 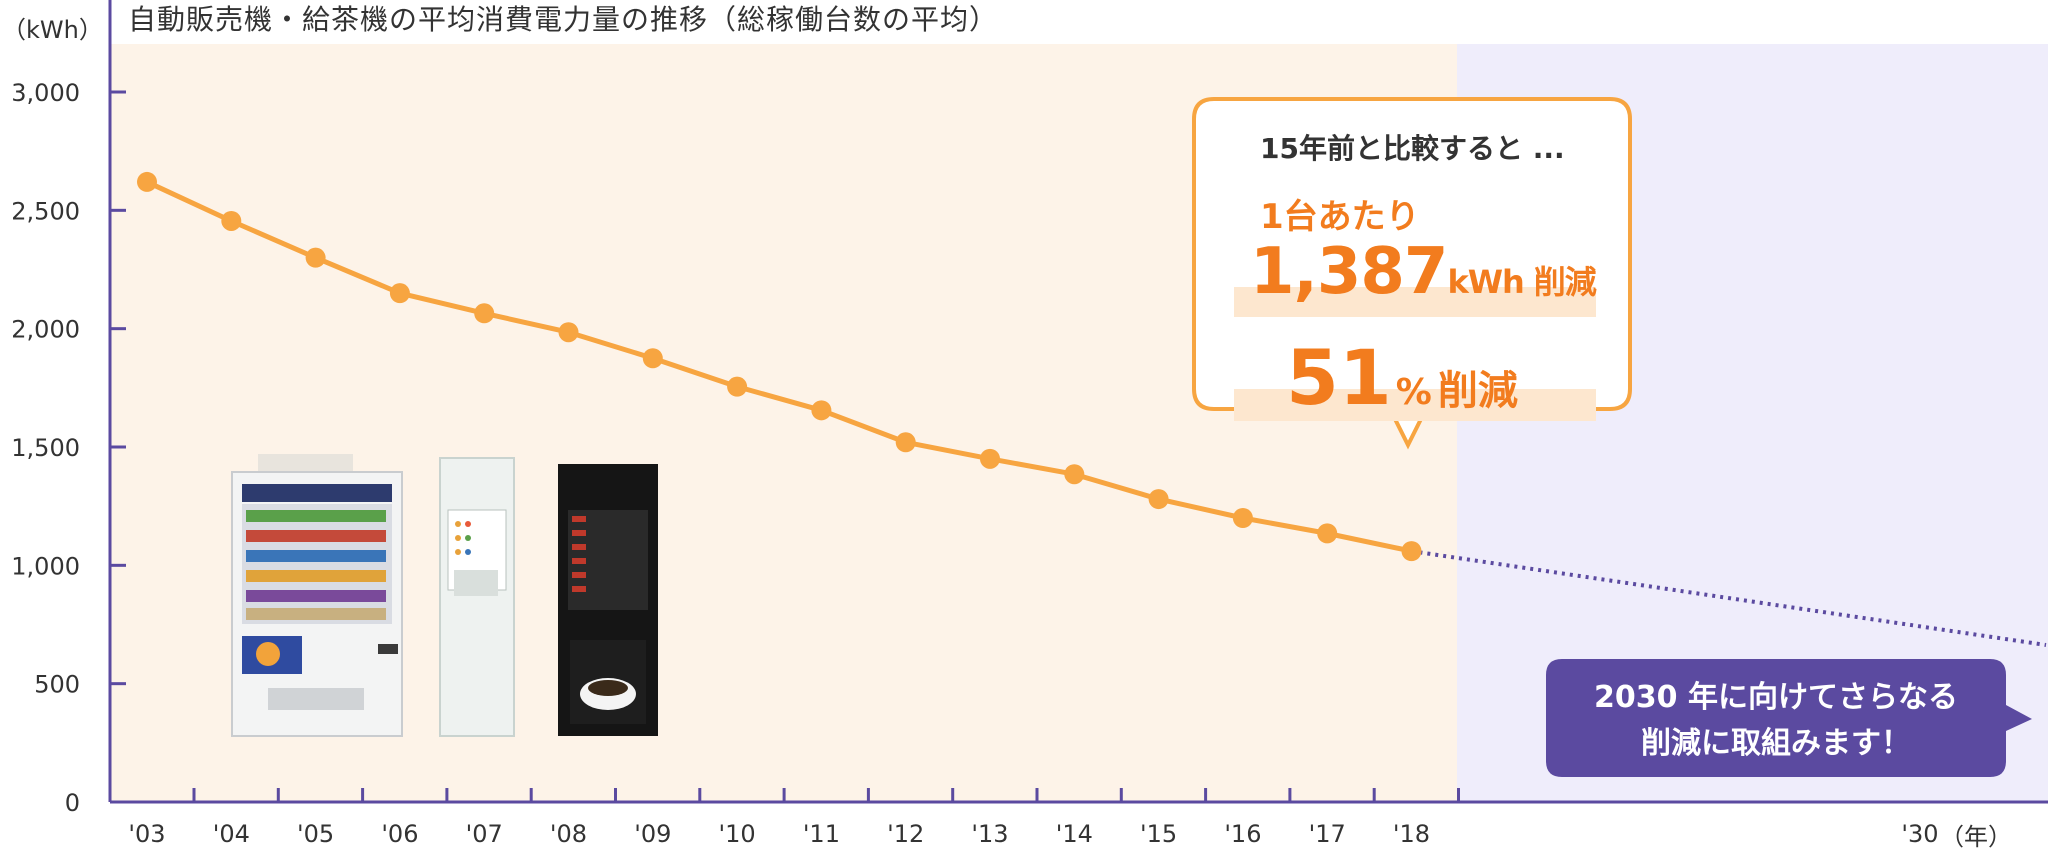 What do you see at coordinates (563, 19) in the screenshot?
I see `chart-title: 自動販売機・給茶機の平均消費電力量の推移（総稼働台数の平均）` at bounding box center [563, 19].